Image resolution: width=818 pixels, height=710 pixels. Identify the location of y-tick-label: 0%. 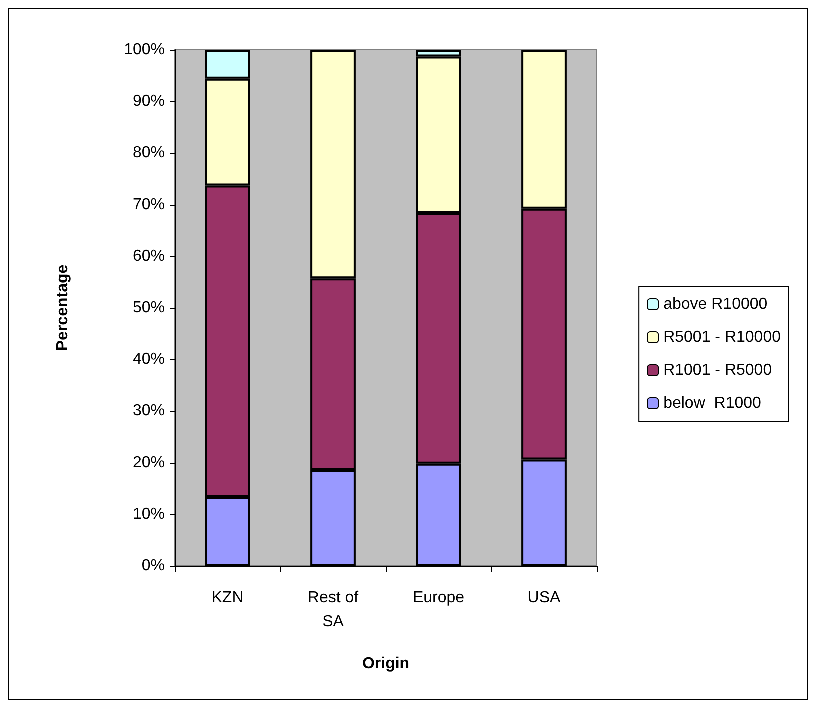
(153, 566).